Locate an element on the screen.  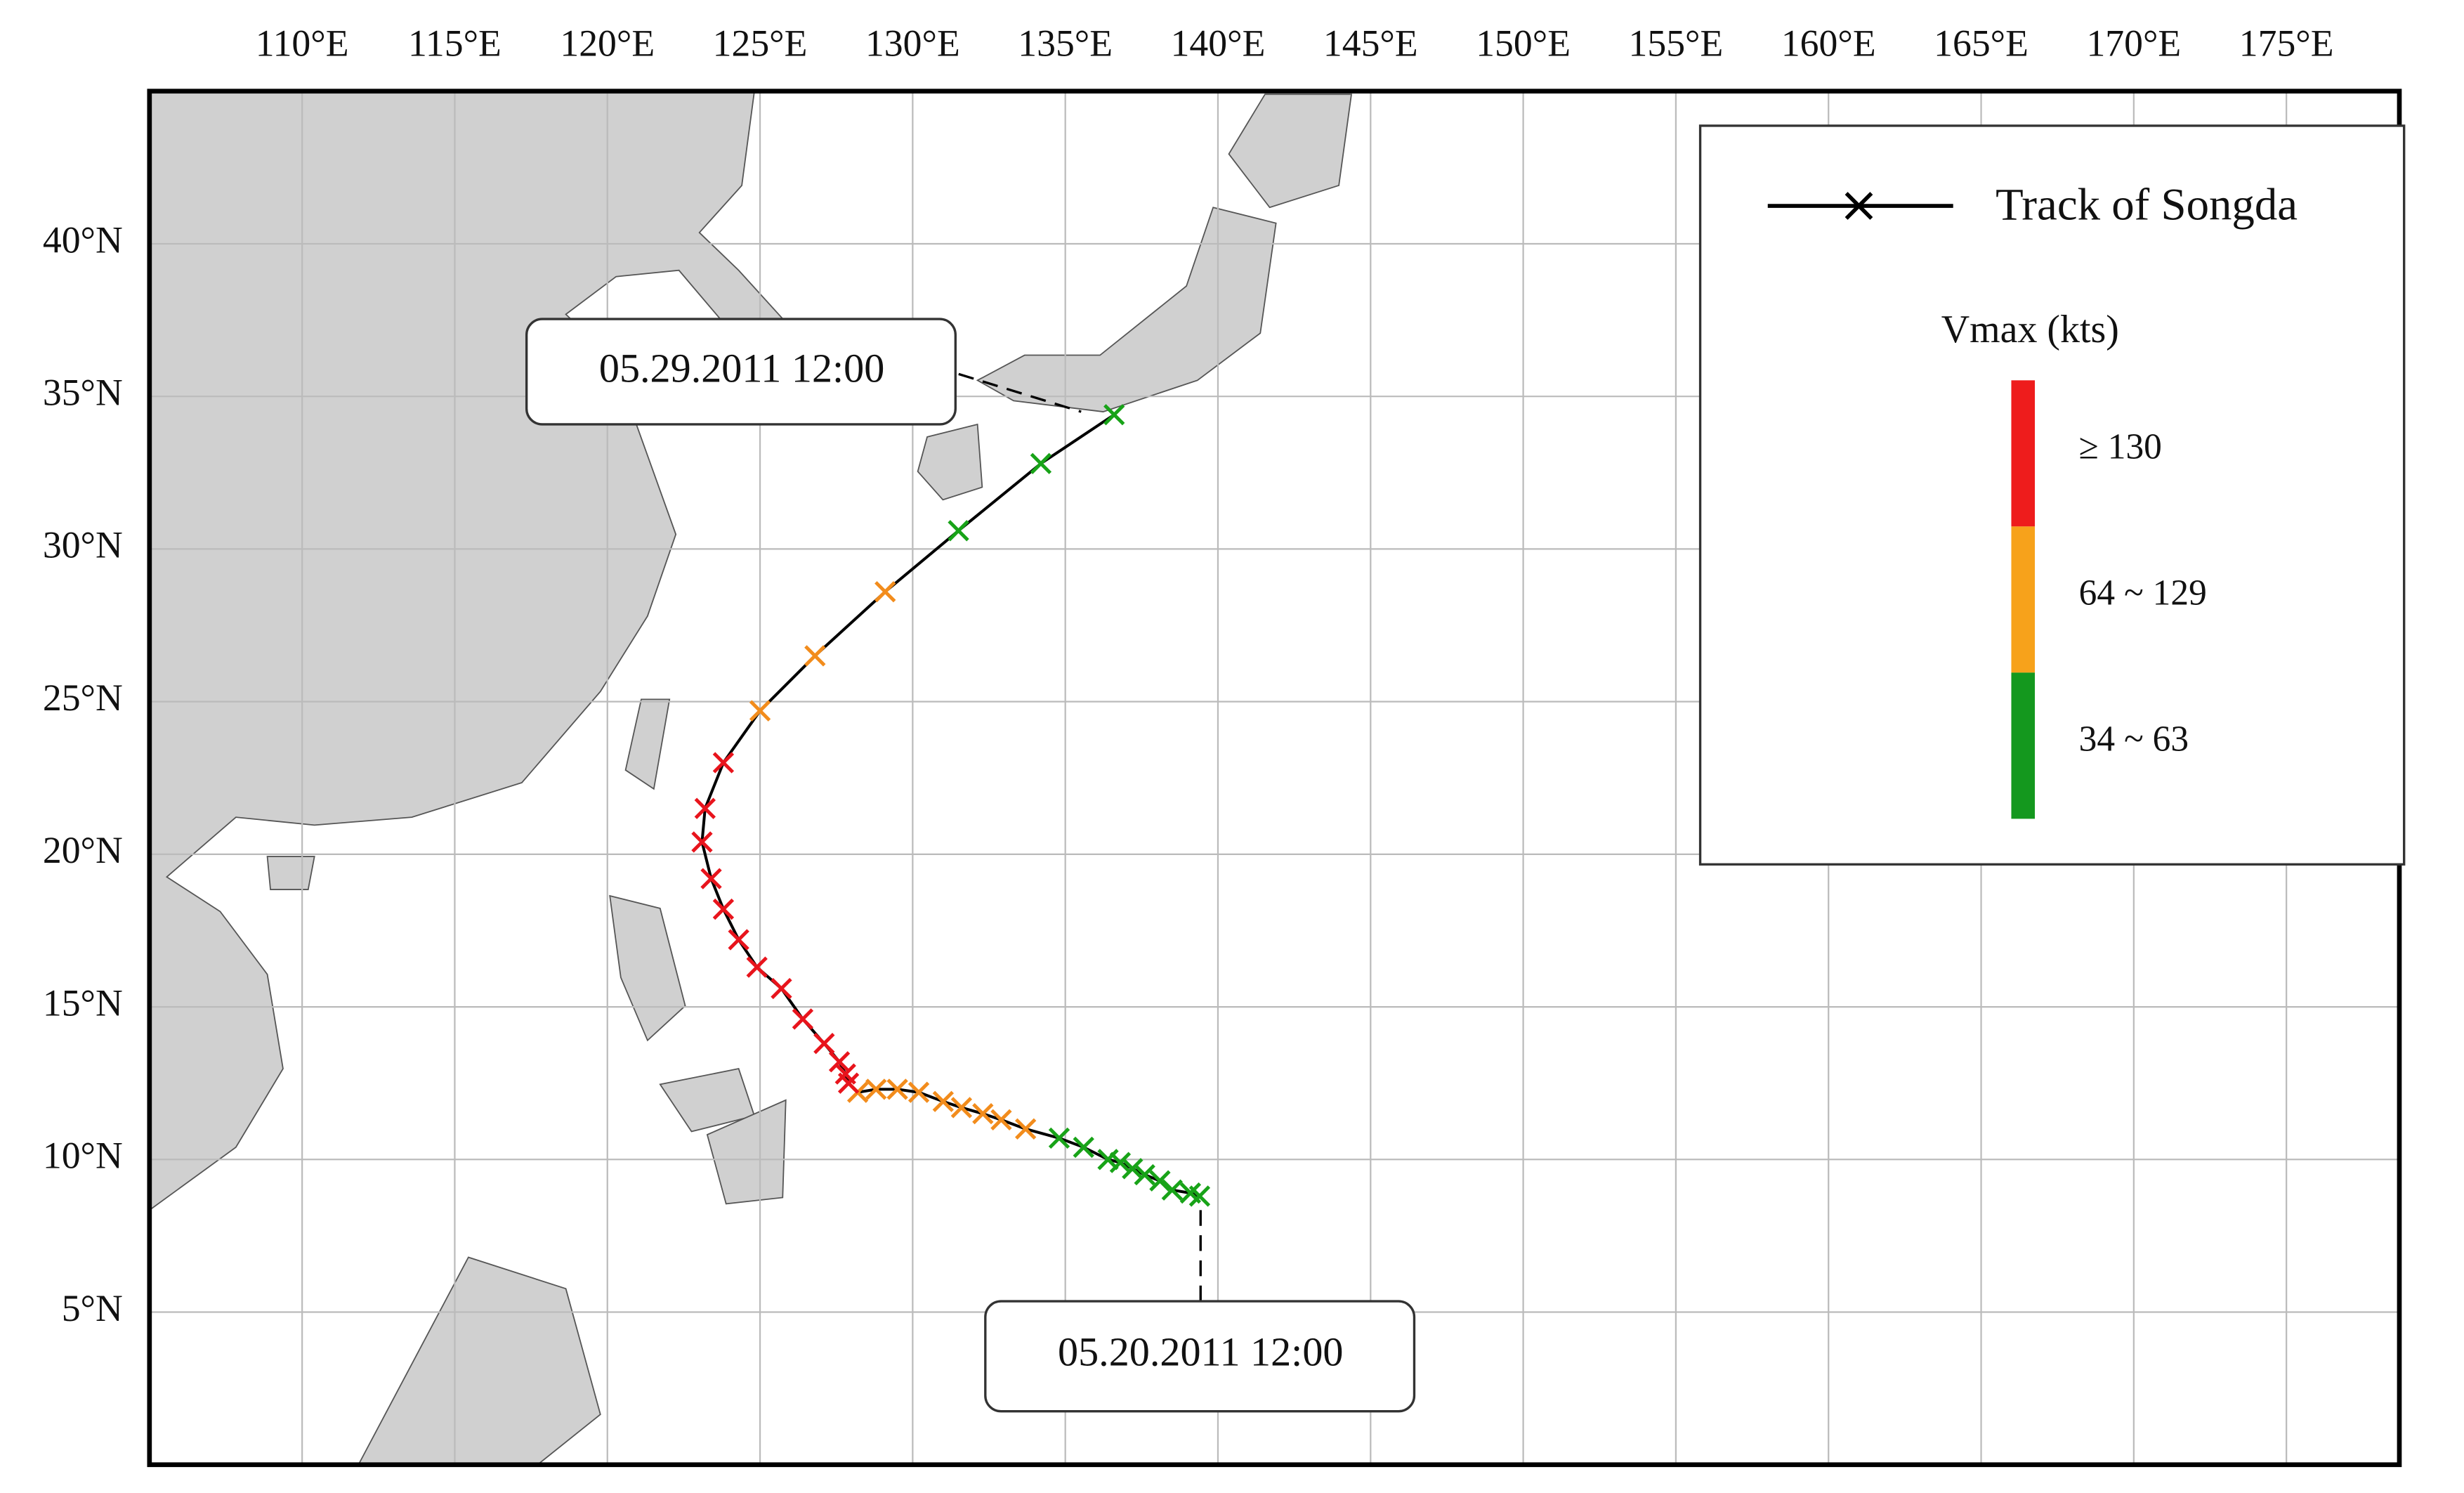
y-tick-label: 35°N is located at coordinates (83, 392).